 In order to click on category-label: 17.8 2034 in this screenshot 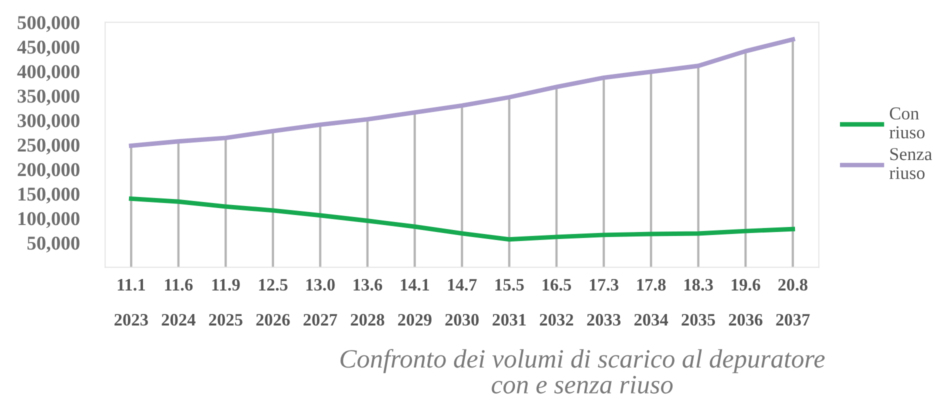, I will do `click(651, 302)`.